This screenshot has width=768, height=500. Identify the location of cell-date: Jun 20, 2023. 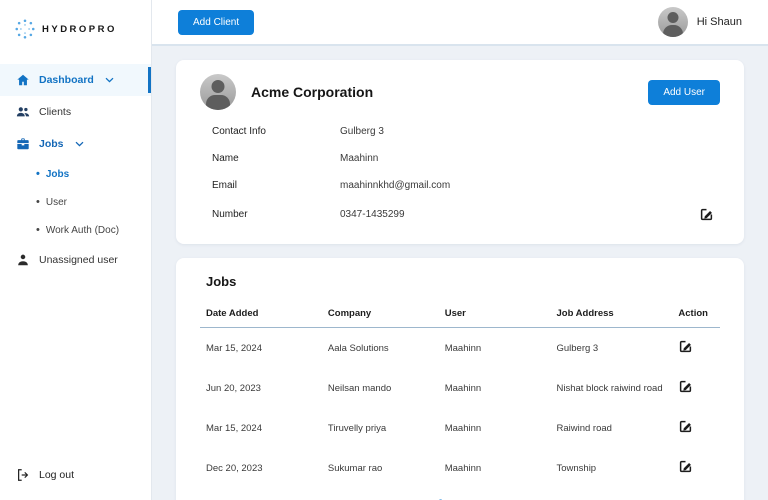
(233, 388).